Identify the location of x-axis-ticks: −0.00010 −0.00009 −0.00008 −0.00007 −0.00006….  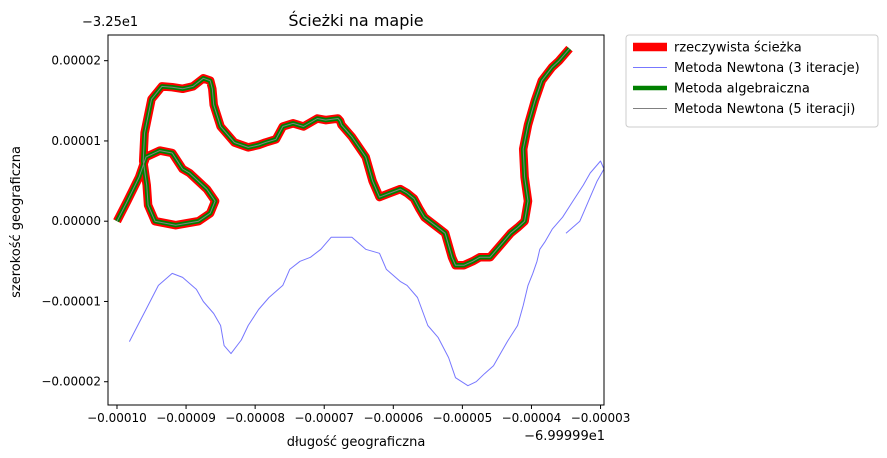
(358, 415).